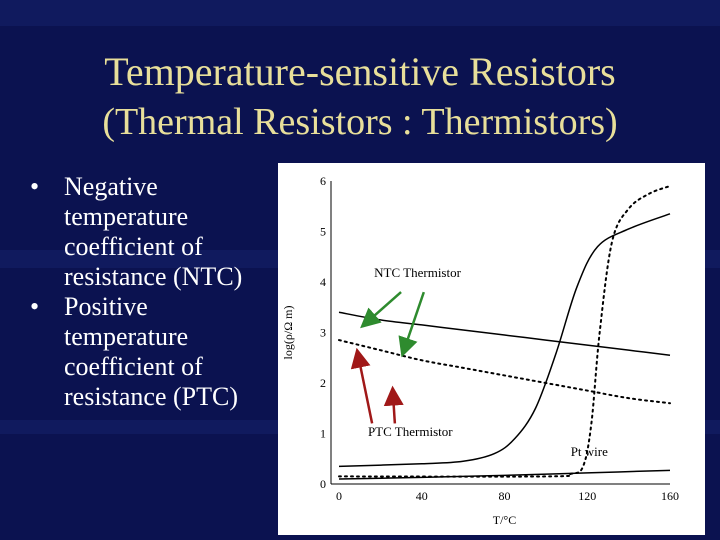  Describe the element at coordinates (670, 496) in the screenshot. I see `x-tick-label: 160` at that location.